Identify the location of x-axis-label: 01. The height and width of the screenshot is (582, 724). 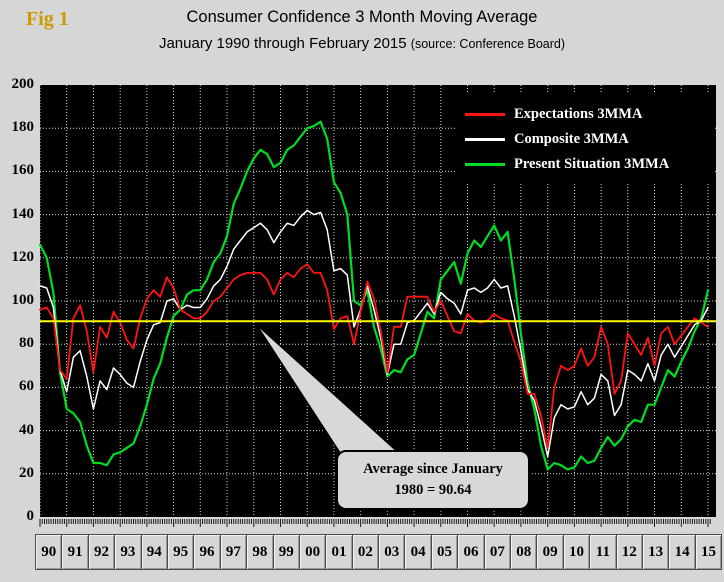
(339, 552).